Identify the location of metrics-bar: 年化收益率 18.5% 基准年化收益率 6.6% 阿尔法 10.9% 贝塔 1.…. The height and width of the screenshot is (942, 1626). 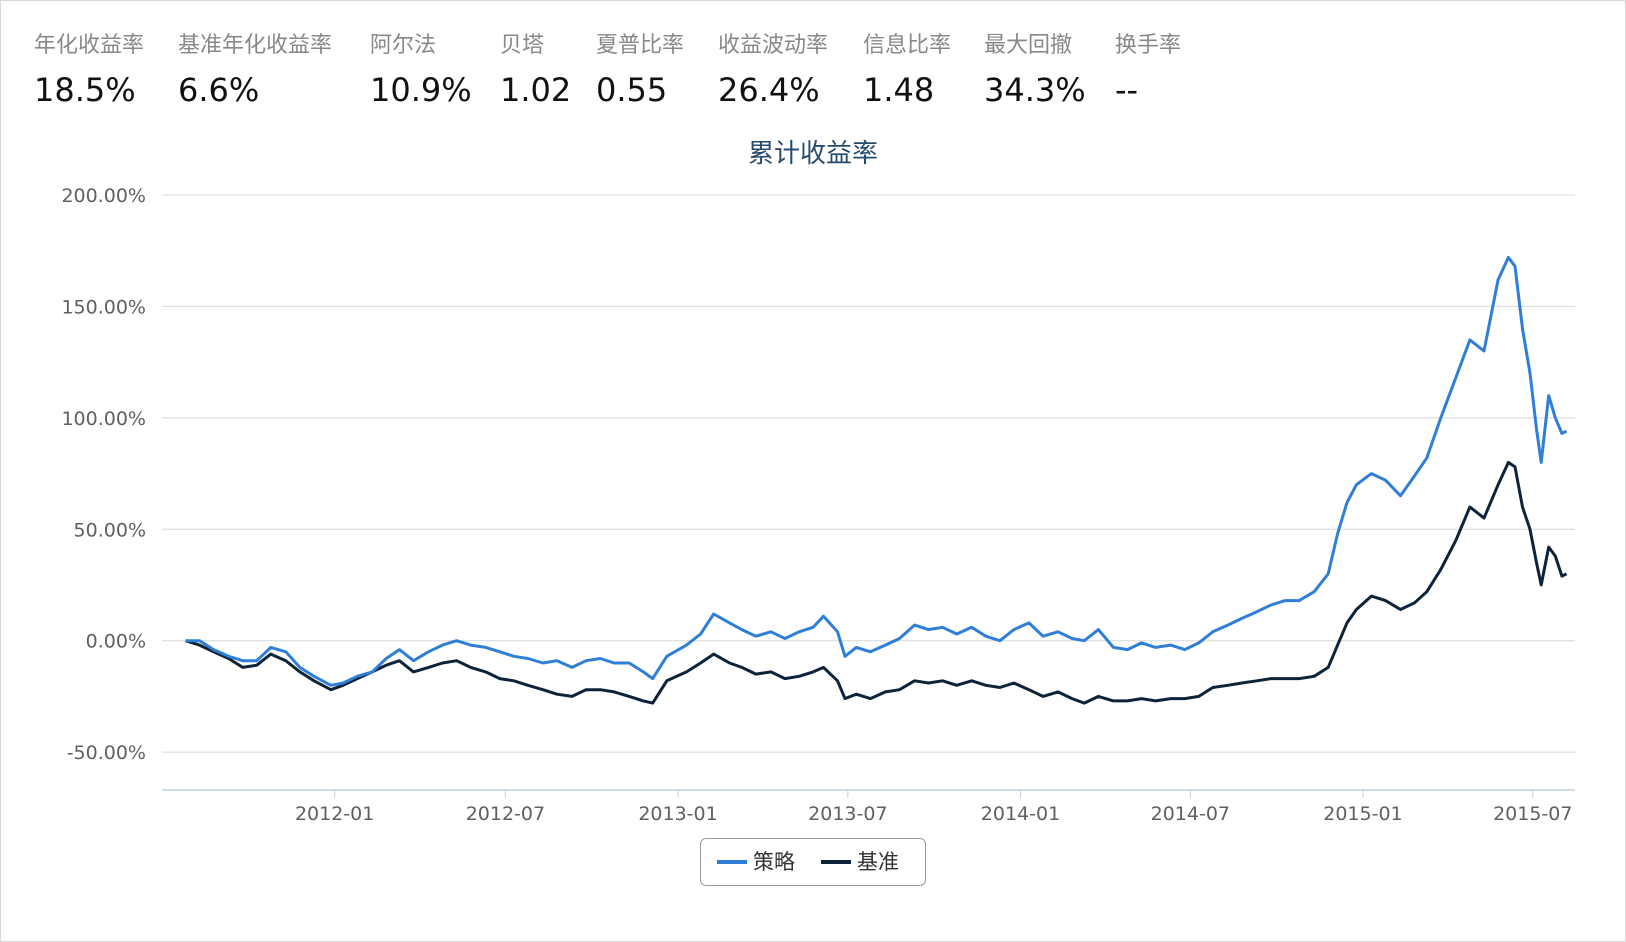
(813, 65).